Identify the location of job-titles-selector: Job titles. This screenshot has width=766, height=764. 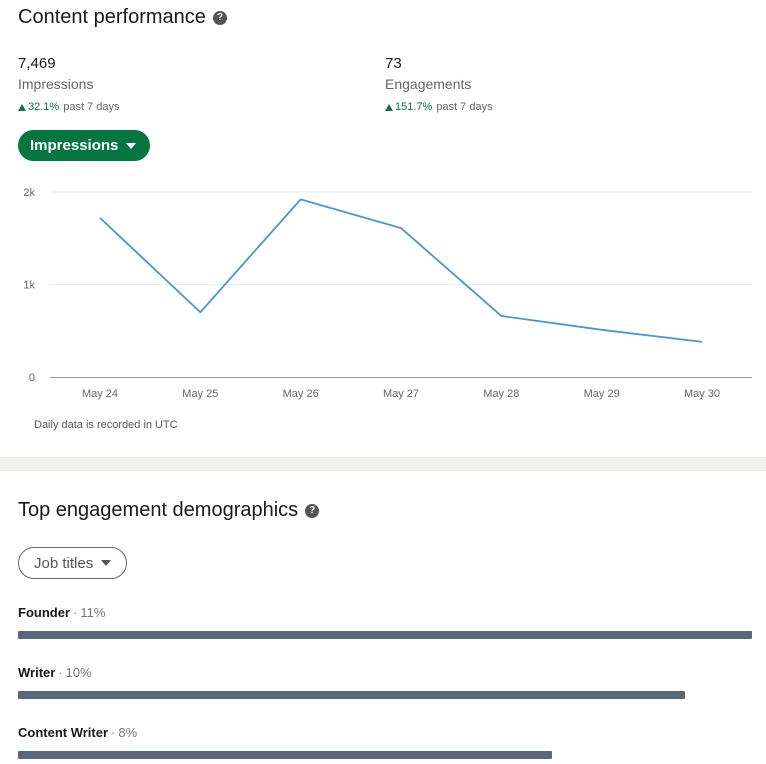
(73, 563).